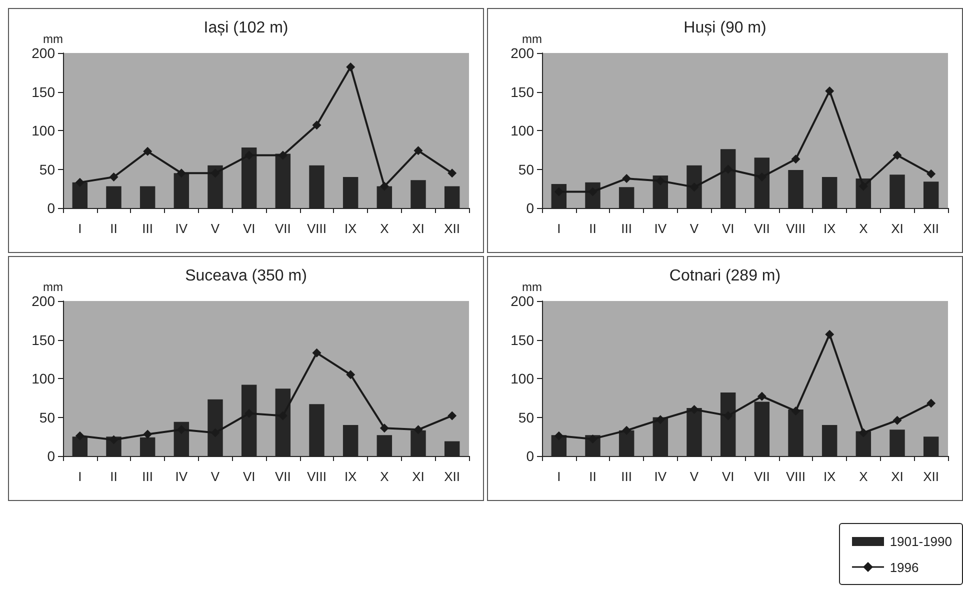  I want to click on chart-title: Huși (90 m), so click(725, 28).